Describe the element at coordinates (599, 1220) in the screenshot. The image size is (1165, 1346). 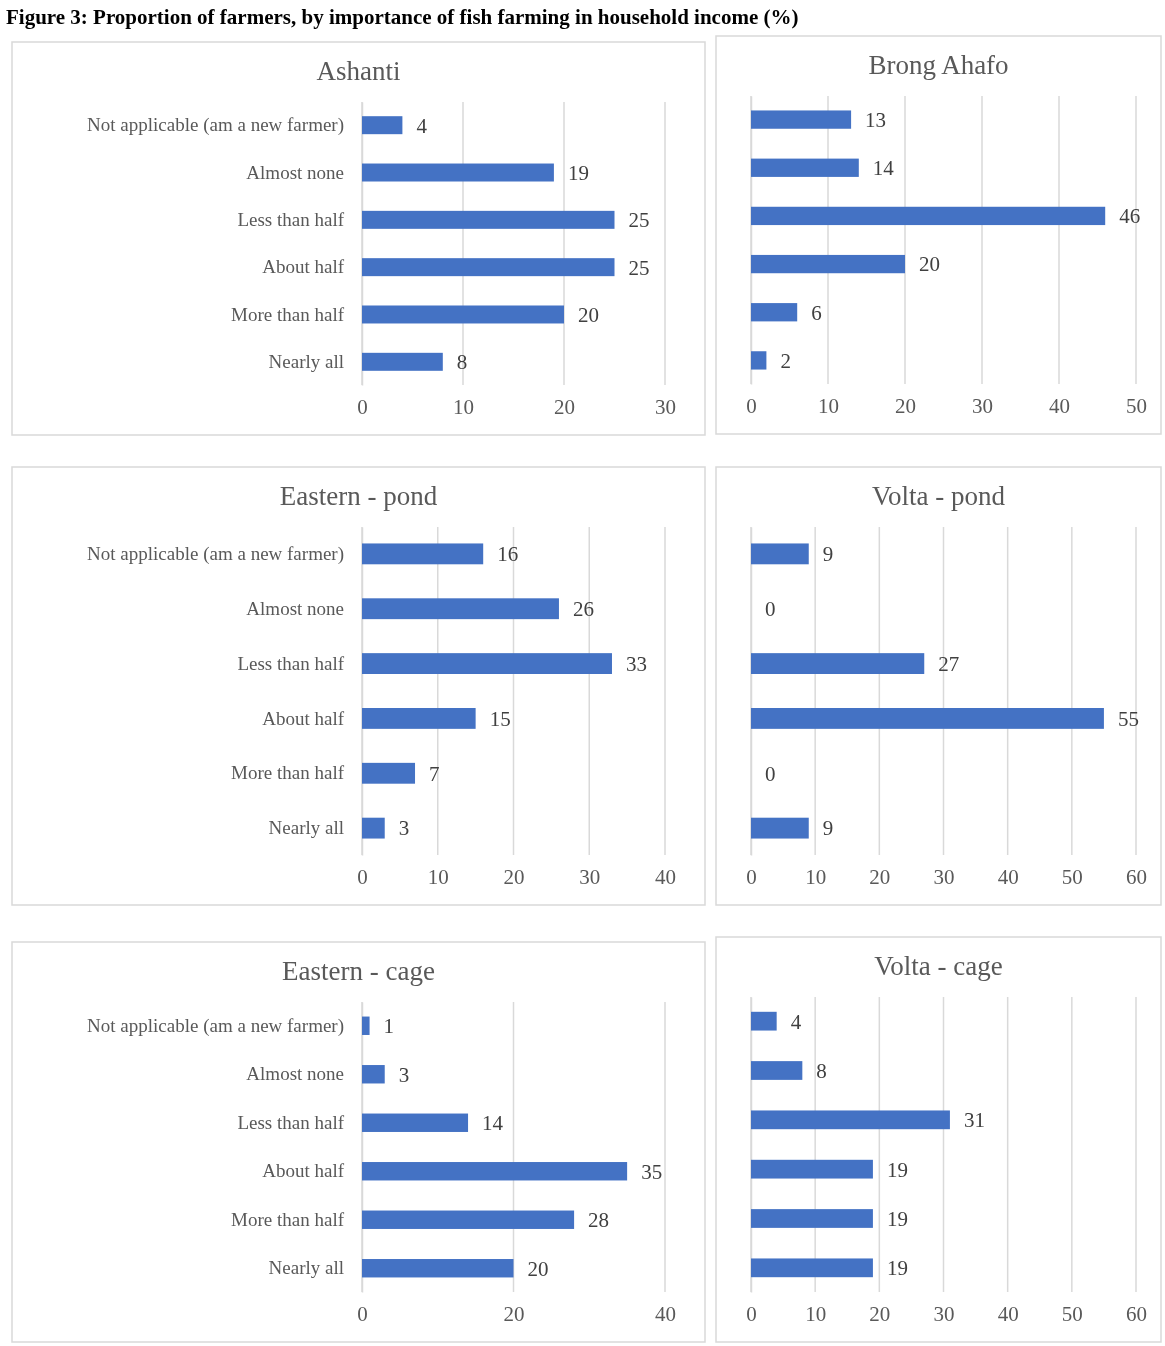
I see `data-label: 28` at that location.